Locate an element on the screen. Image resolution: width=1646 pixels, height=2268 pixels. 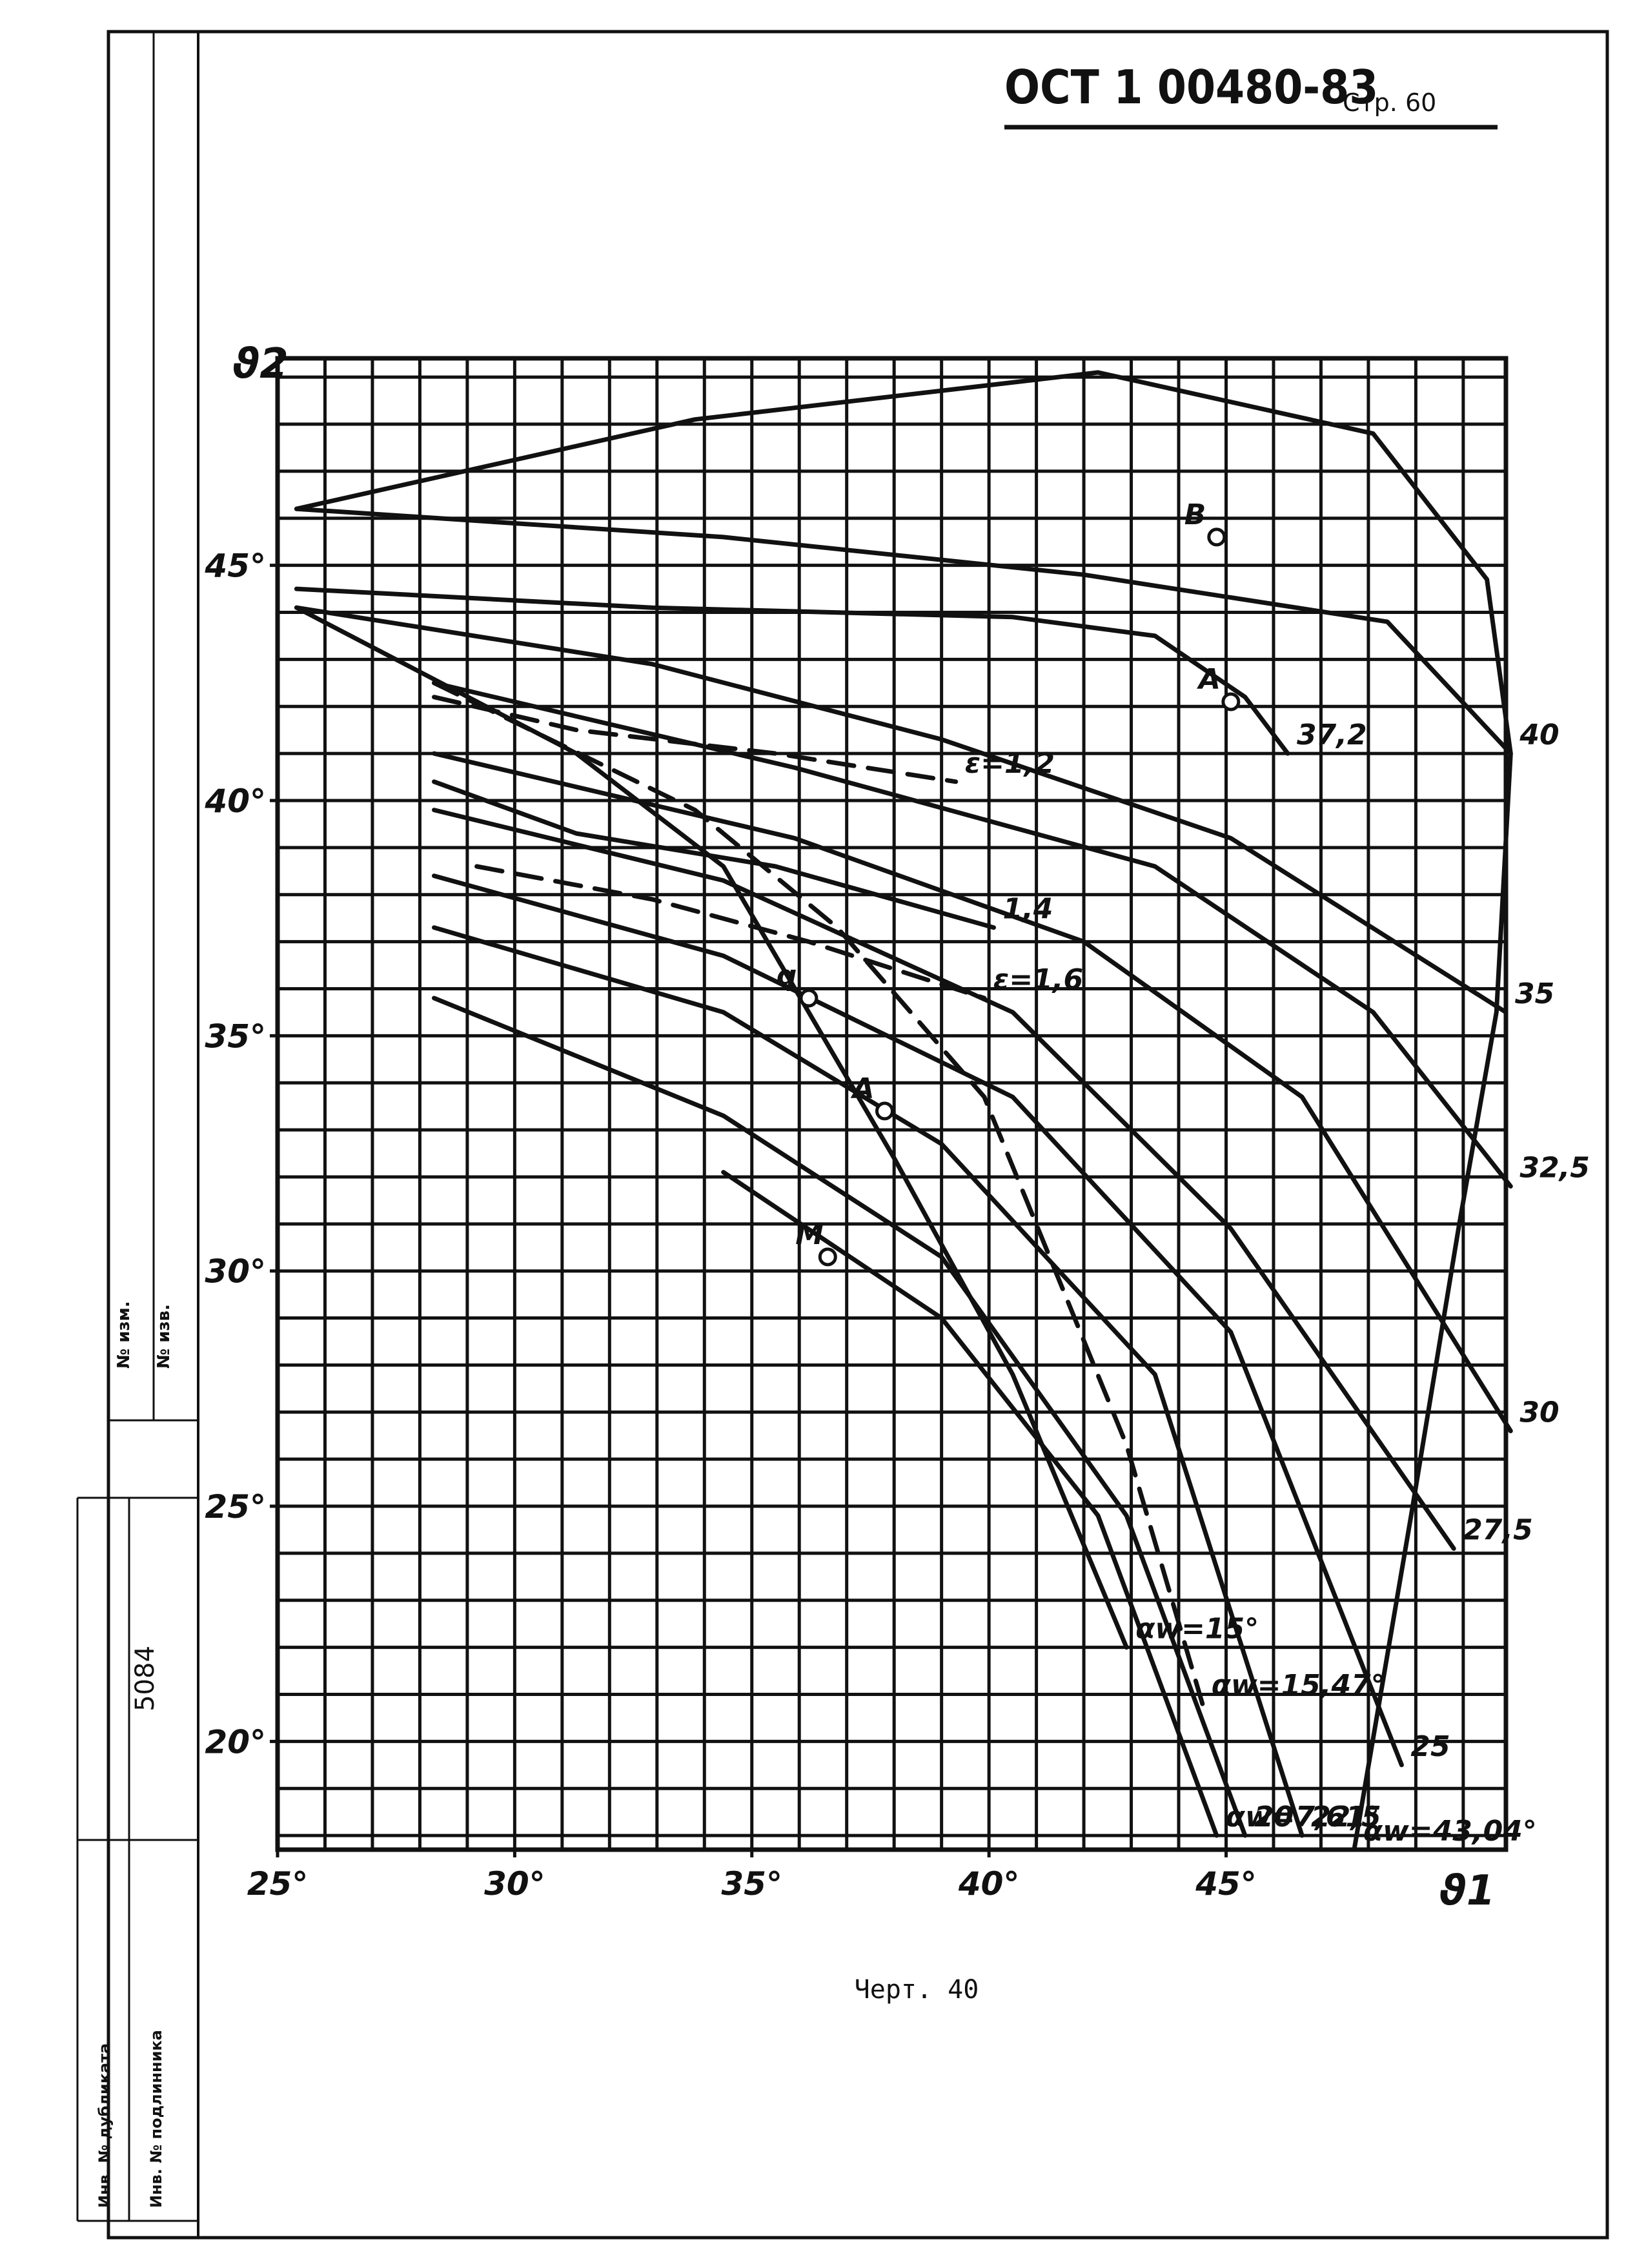
curve-label: 37,2 is located at coordinates (1332, 735).